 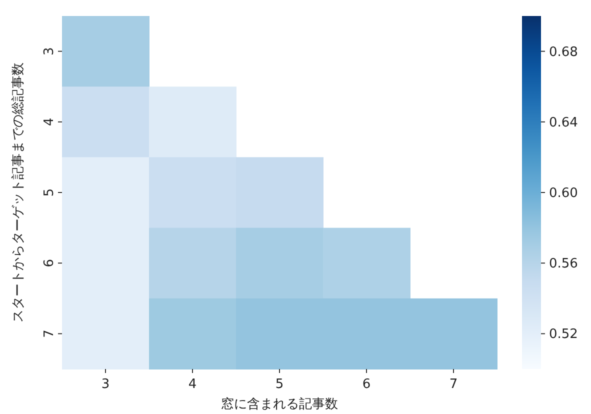 What do you see at coordinates (49, 122) in the screenshot?
I see `y-tick-label: 4` at bounding box center [49, 122].